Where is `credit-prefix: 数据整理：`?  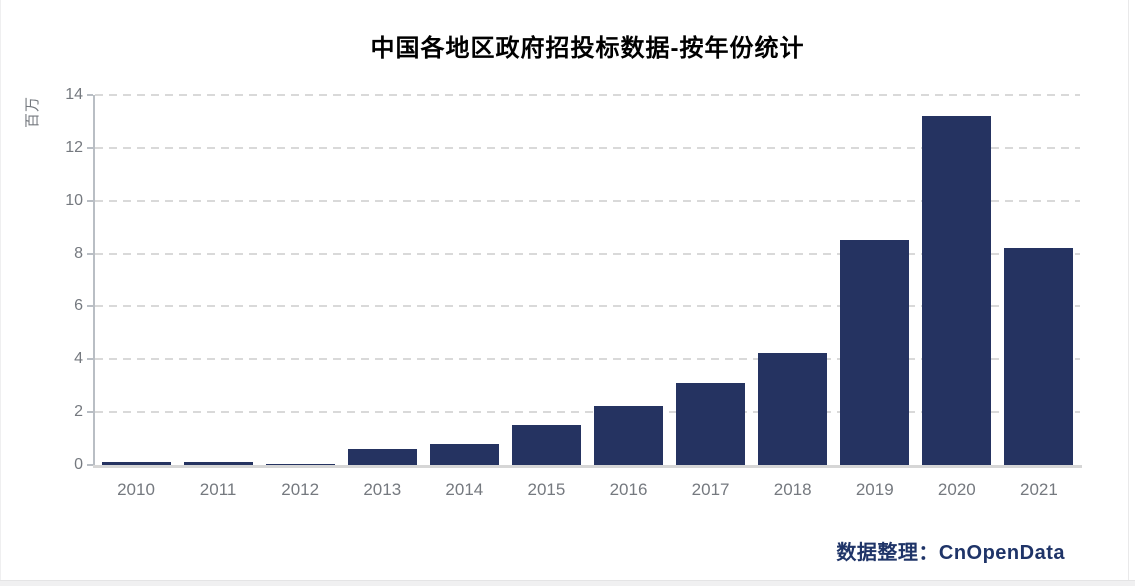 credit-prefix: 数据整理： is located at coordinates (887, 553).